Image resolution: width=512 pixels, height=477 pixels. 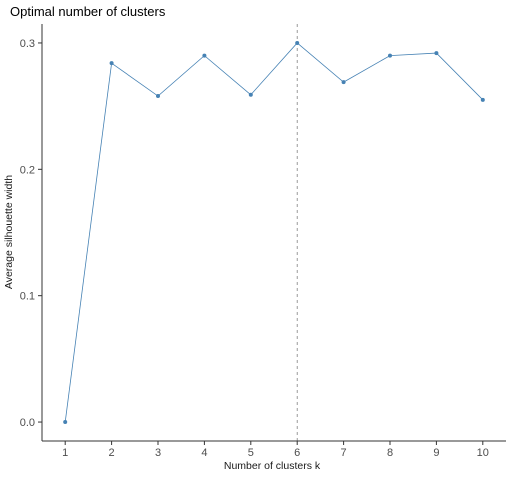 I want to click on x-tick-label: 7, so click(x=344, y=453).